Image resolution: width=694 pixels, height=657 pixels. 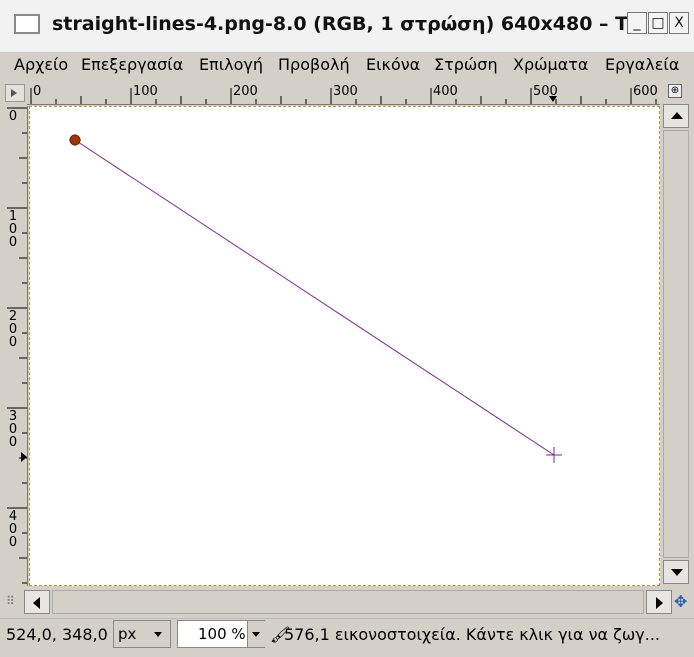 I want to click on scroll-right-button, so click(x=659, y=602).